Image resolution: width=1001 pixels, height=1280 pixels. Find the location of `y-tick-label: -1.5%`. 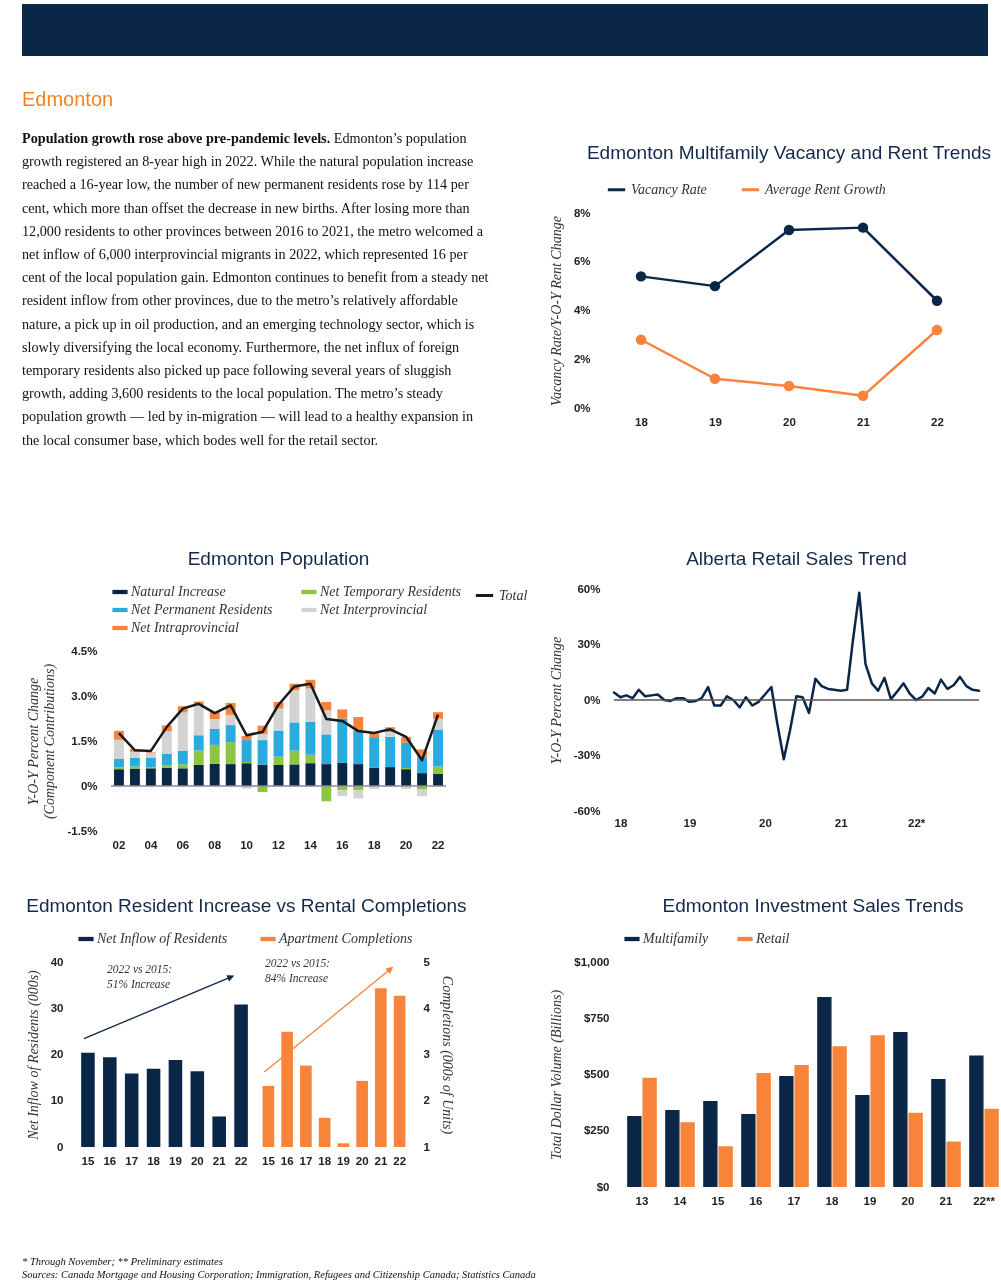

y-tick-label: -1.5% is located at coordinates (82, 830).